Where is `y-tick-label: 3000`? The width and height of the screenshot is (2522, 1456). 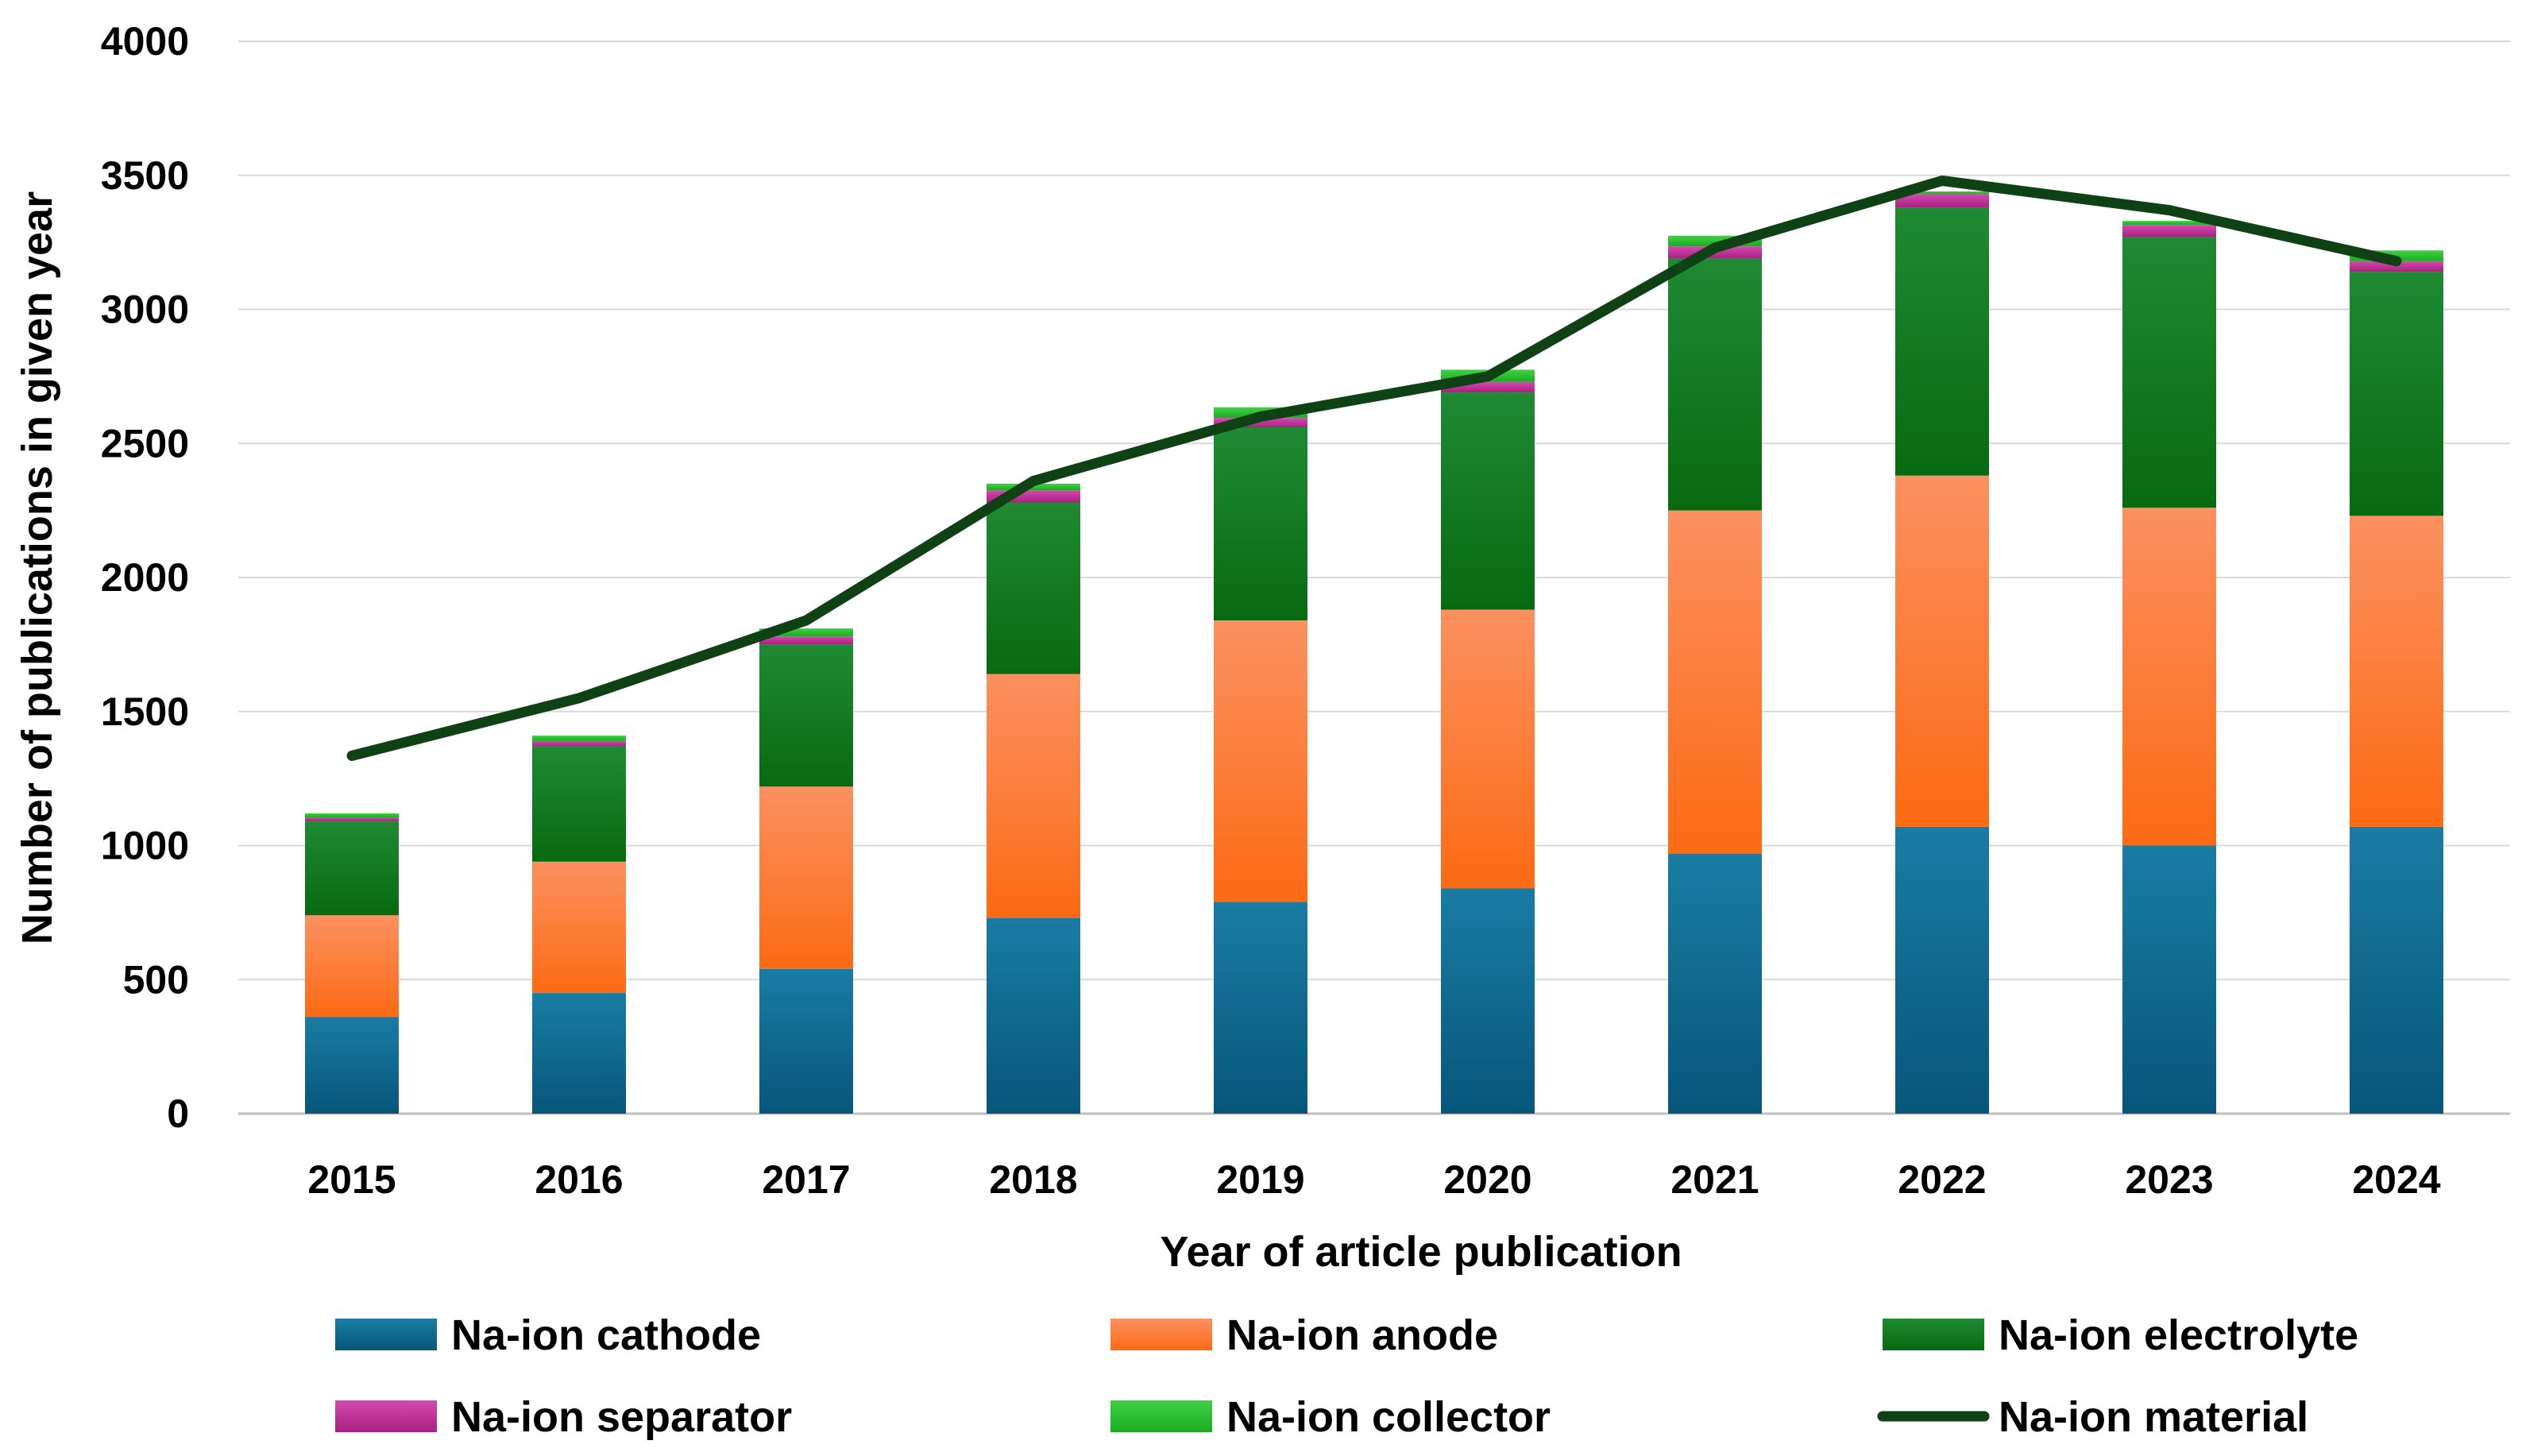
y-tick-label: 3000 is located at coordinates (145, 310).